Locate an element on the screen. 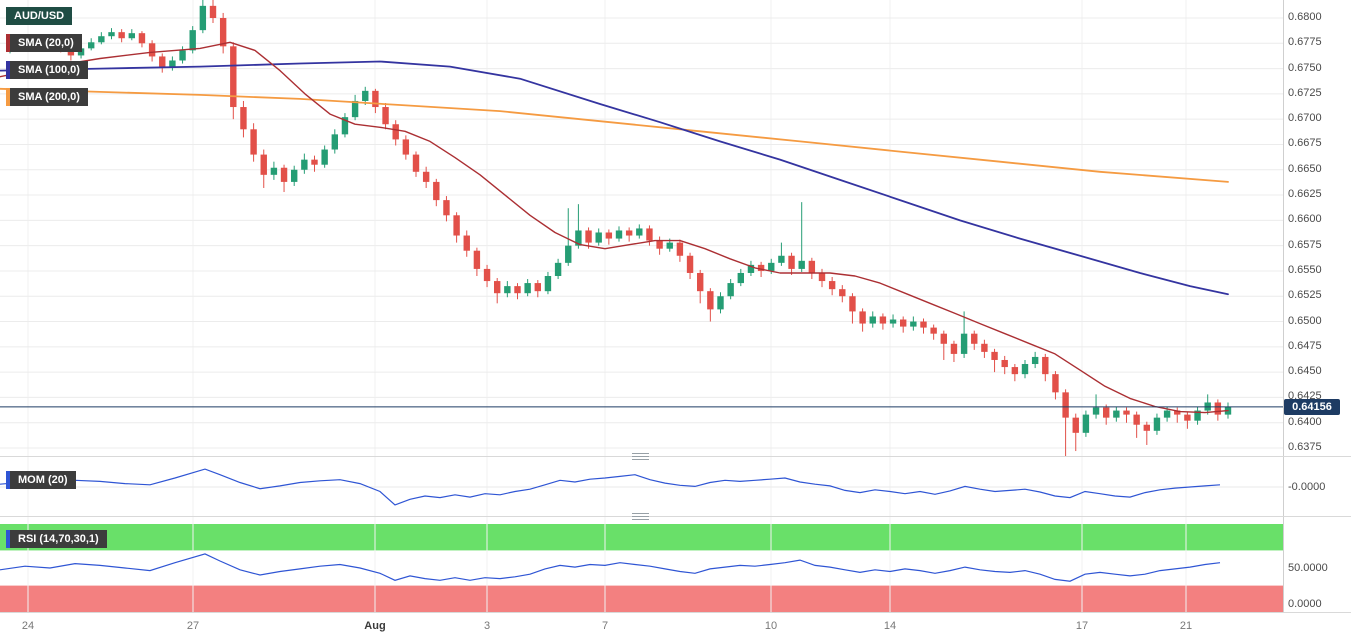 Image resolution: width=1351 pixels, height=639 pixels. symbol-badge: AUD/USD is located at coordinates (39, 16).